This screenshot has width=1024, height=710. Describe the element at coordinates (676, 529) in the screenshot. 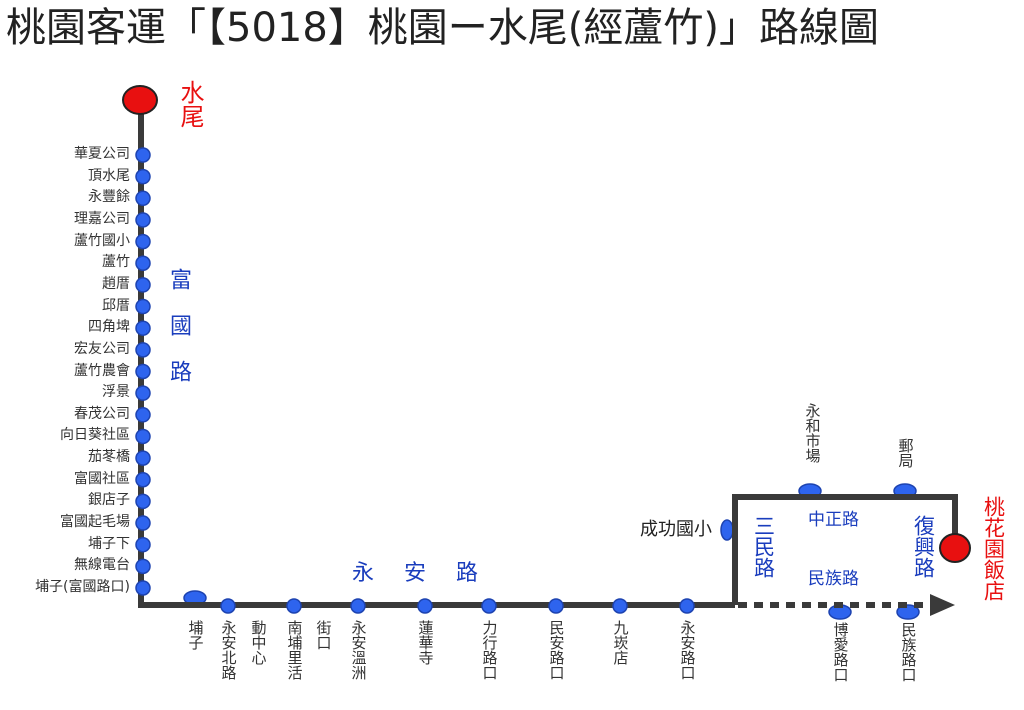

I see `stop-label: 成功國小` at that location.